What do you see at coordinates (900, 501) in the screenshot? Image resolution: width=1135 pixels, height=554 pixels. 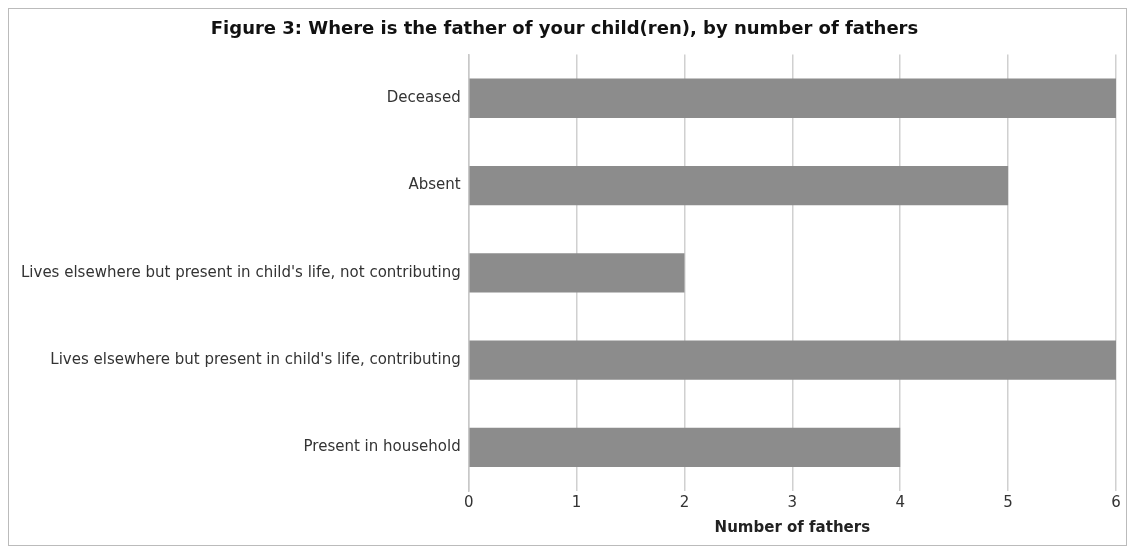 I see `x-tick-label: 4` at bounding box center [900, 501].